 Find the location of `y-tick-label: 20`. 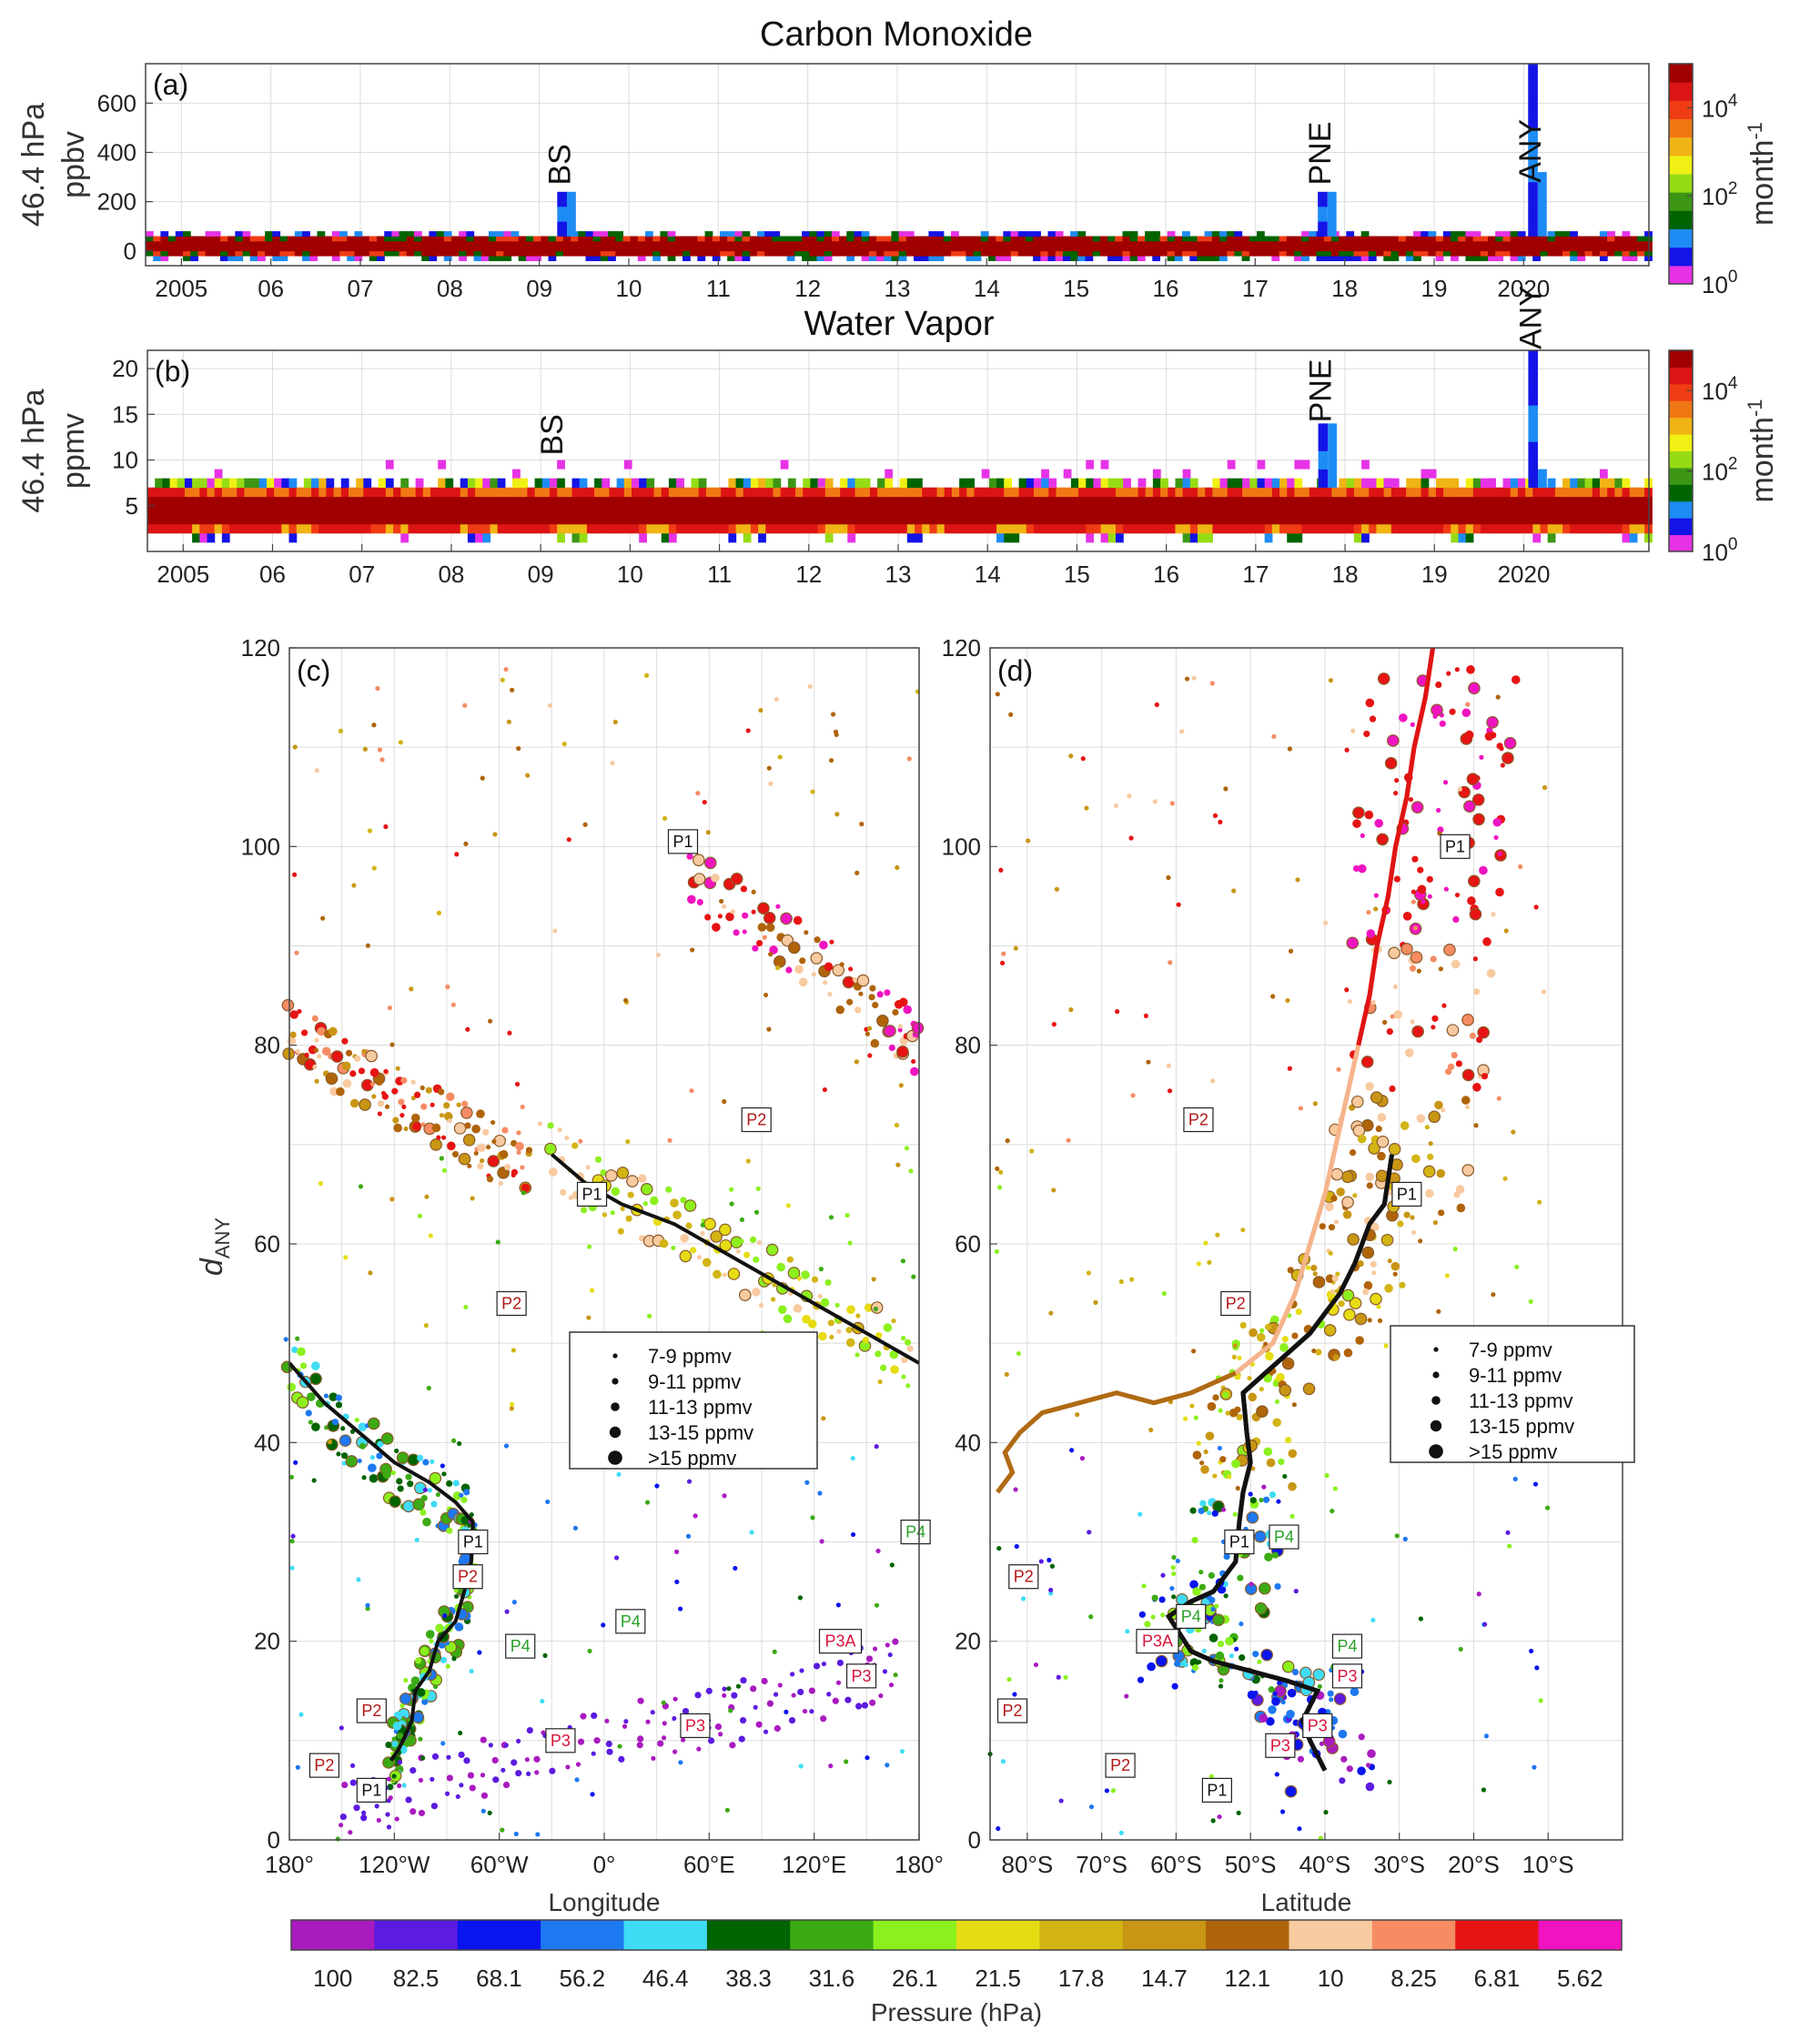

y-tick-label: 20 is located at coordinates (267, 1641).